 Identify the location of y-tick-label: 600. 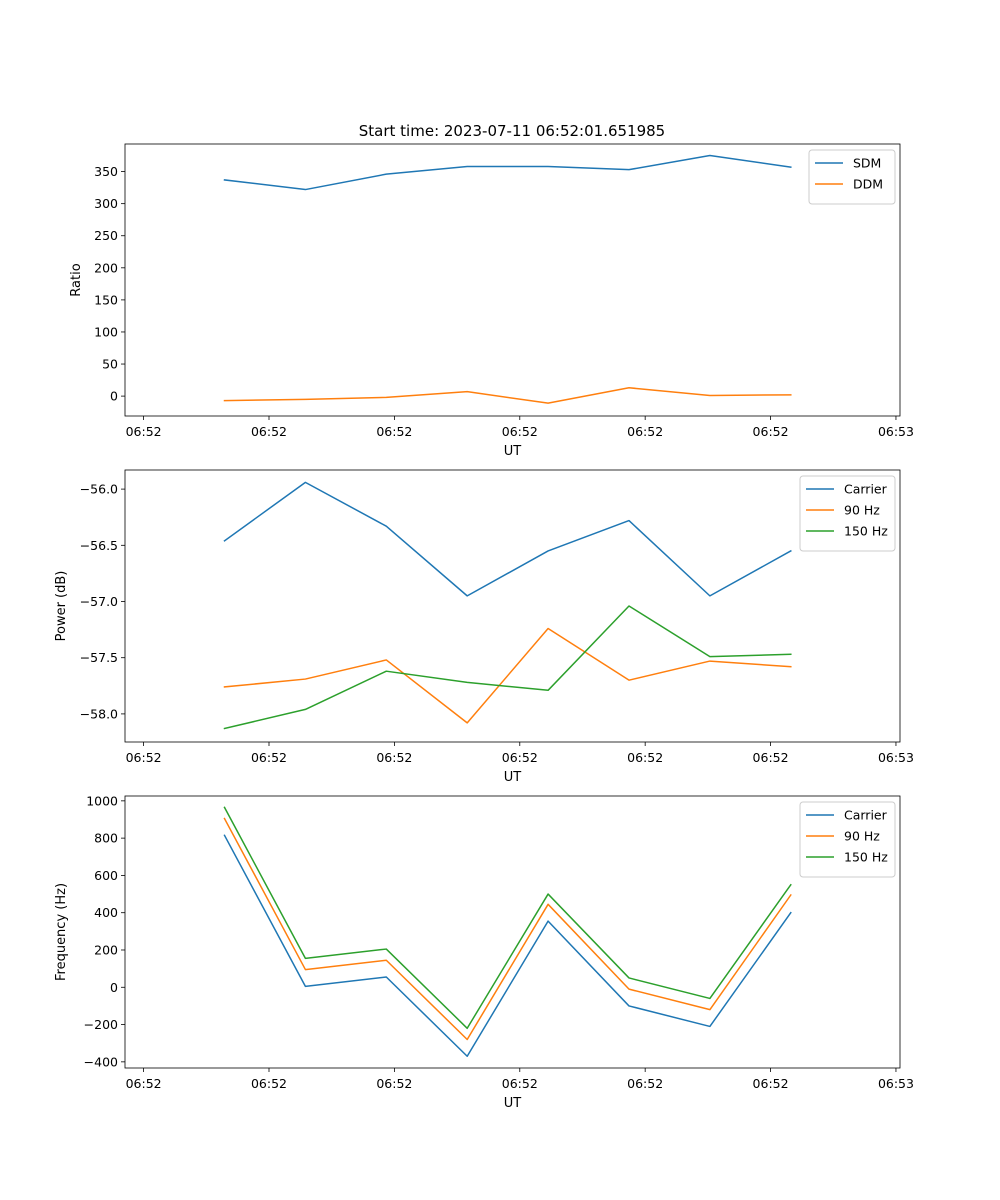
(106, 875).